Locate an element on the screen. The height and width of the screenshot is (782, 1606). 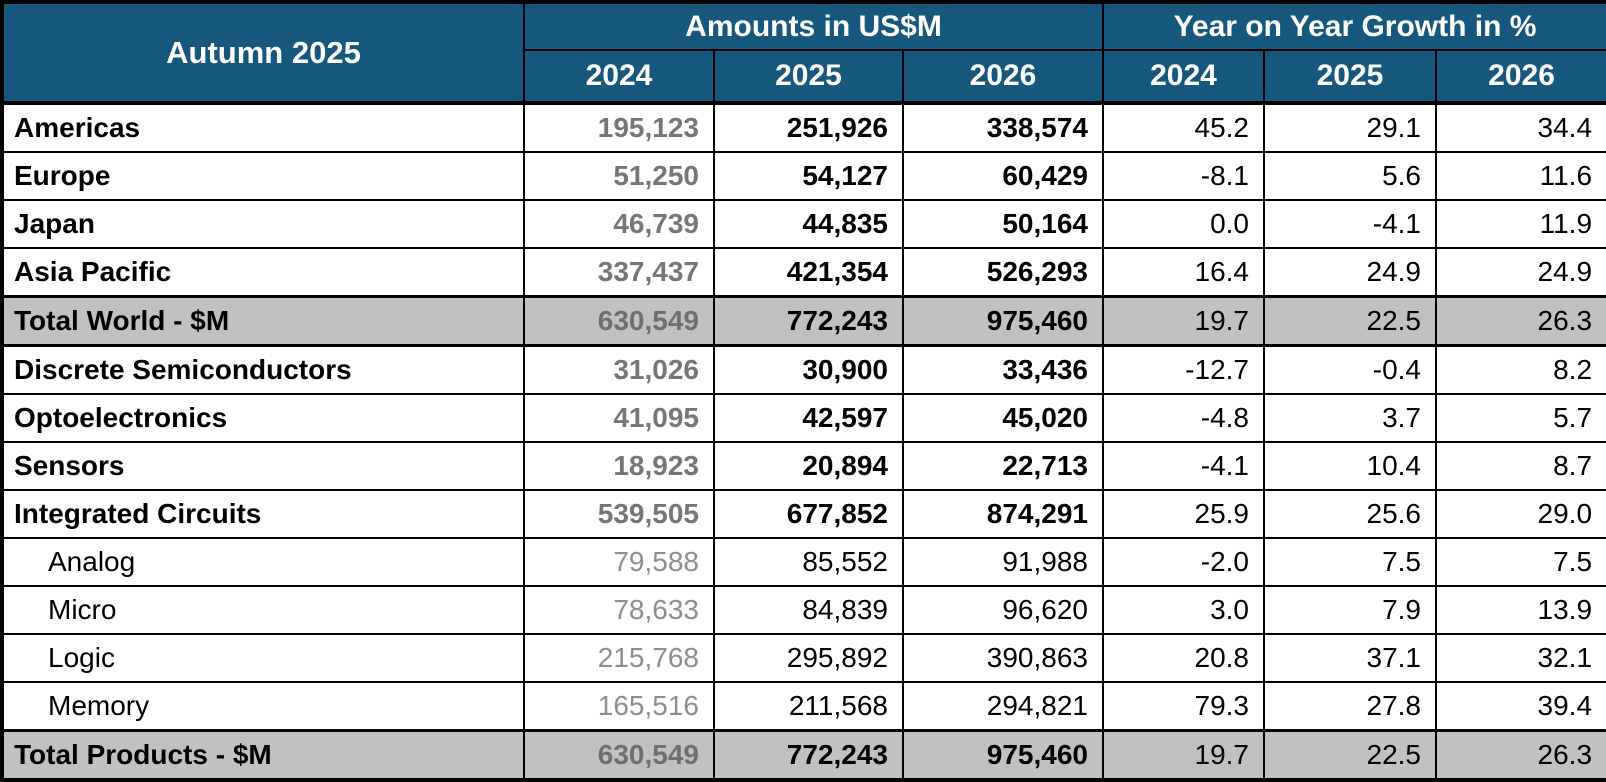
amount-2025-cell: 85,552 is located at coordinates (808, 562).